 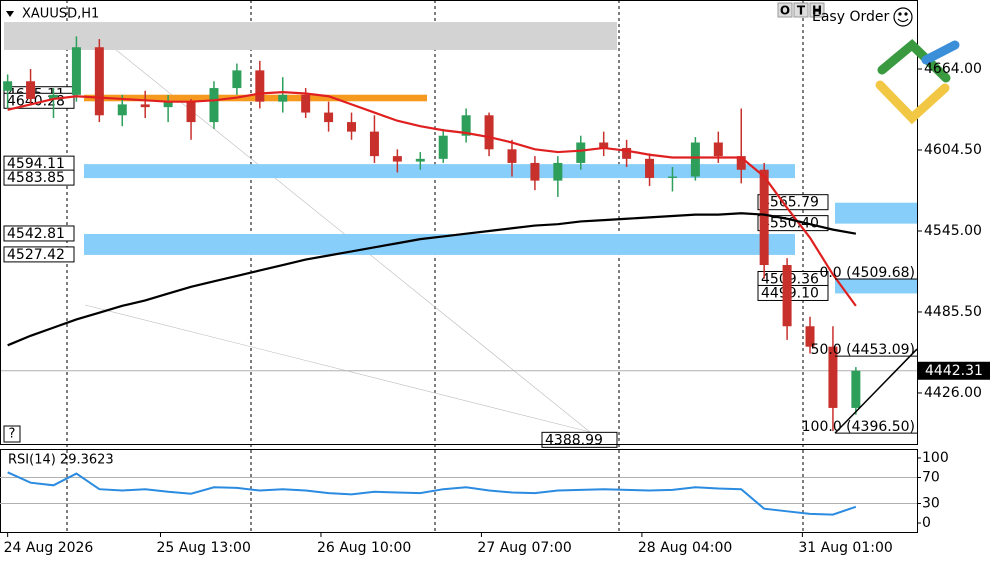 What do you see at coordinates (49, 548) in the screenshot?
I see `x-tick-label: 24 Aug 2026` at bounding box center [49, 548].